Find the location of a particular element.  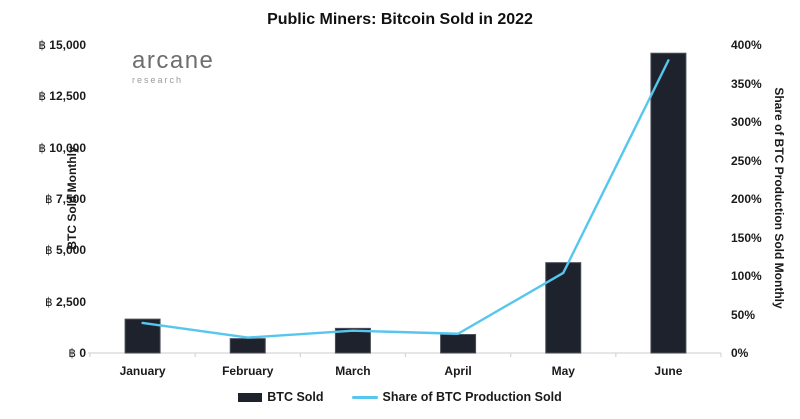

legend-item-btc-sold: BTC Sold is located at coordinates (281, 397).